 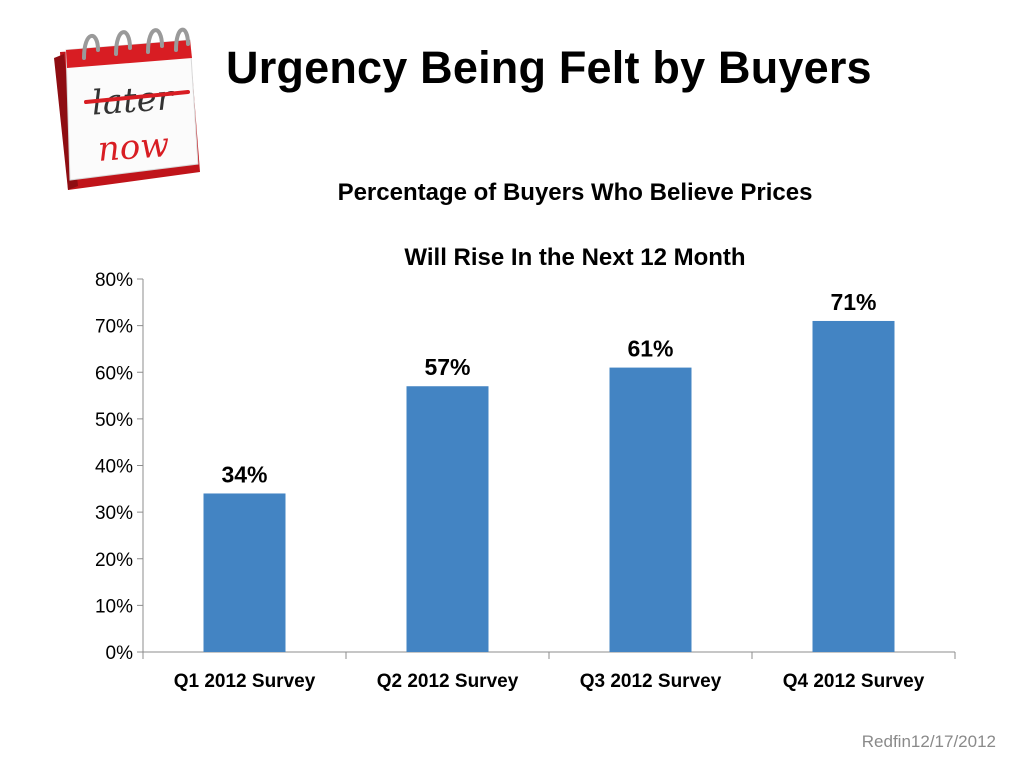 What do you see at coordinates (853, 302) in the screenshot?
I see `data-label: 71%` at bounding box center [853, 302].